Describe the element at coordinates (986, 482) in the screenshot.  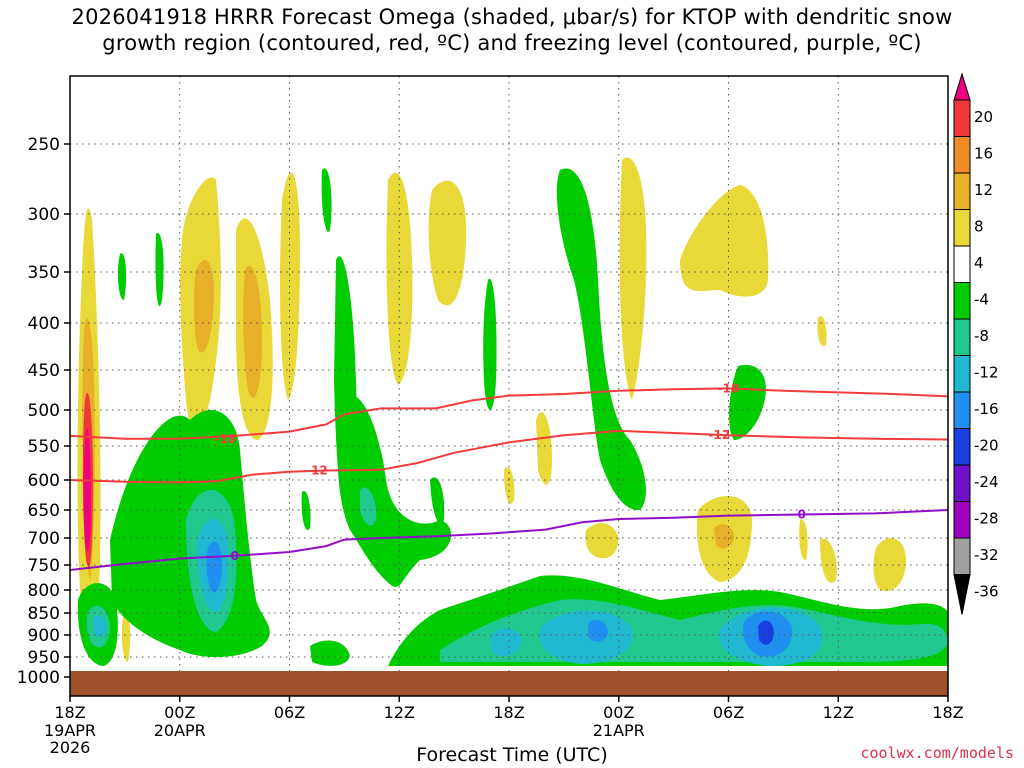
I see `colorbar-label: -24` at that location.